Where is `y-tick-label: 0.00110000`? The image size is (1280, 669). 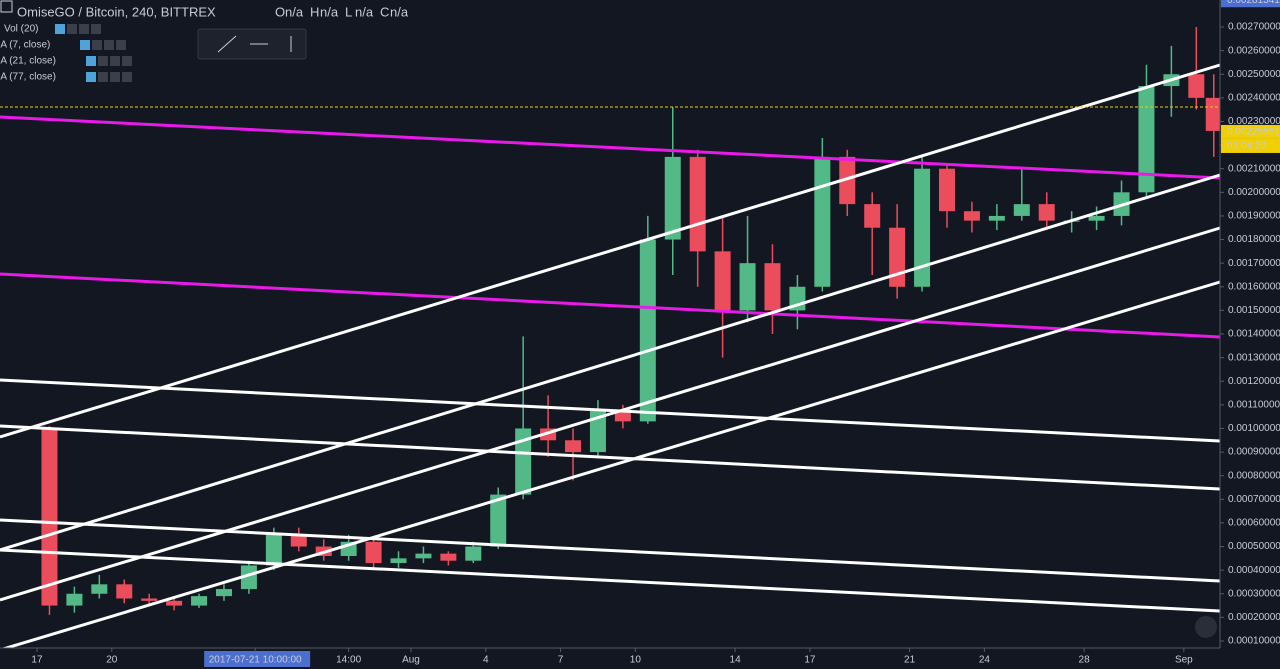
y-tick-label: 0.00110000 is located at coordinates (1254, 404).